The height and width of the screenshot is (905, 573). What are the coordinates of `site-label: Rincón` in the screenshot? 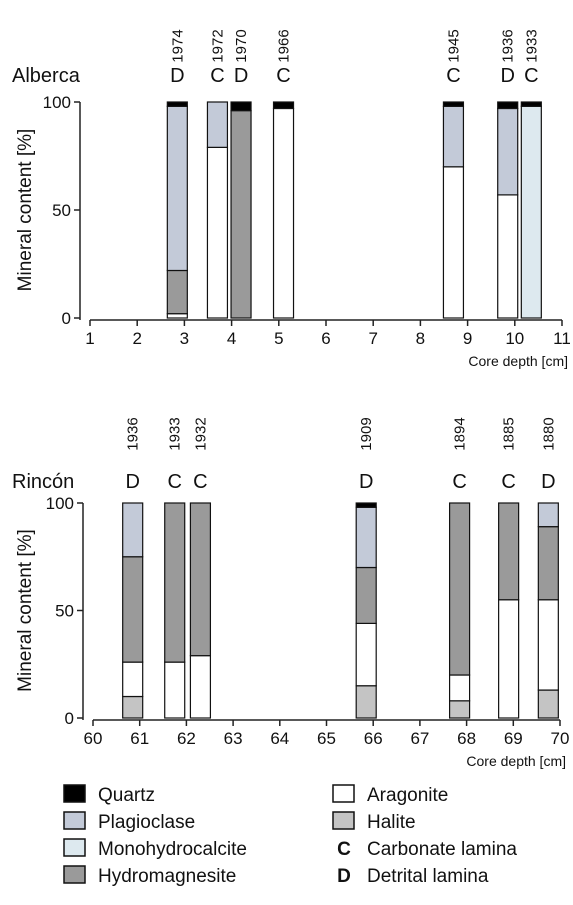 It's located at (43, 482).